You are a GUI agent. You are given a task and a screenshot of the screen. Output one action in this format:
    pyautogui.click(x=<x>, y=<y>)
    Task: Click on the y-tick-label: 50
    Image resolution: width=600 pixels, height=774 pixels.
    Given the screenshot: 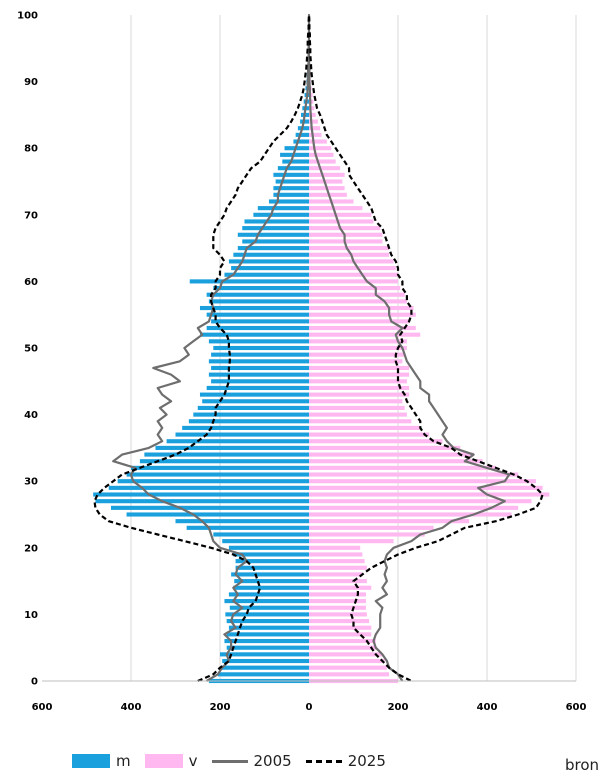 What is the action you would take?
    pyautogui.click(x=31, y=349)
    